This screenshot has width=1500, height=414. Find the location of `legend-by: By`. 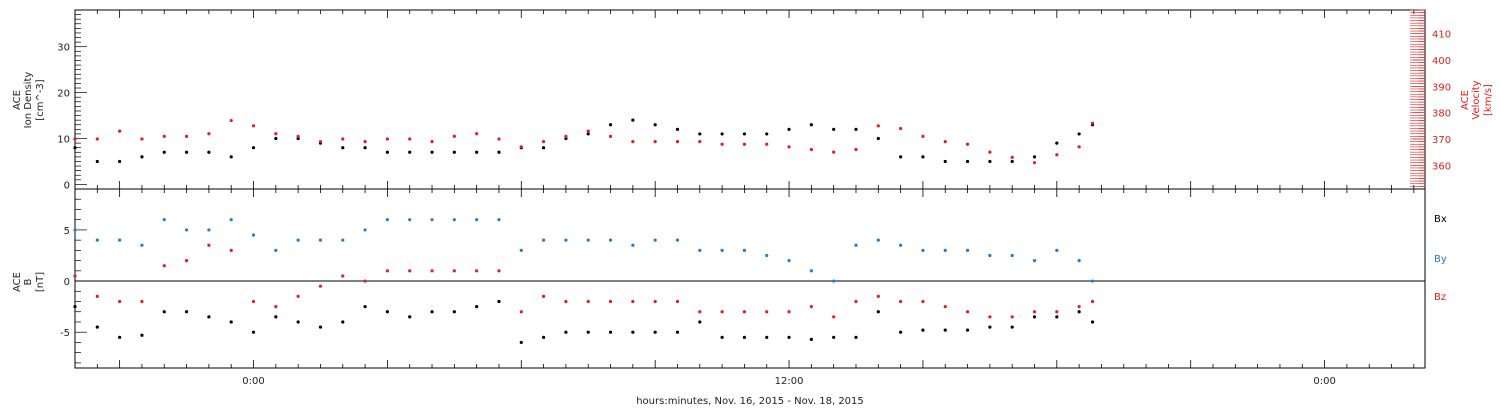

legend-by: By is located at coordinates (1440, 259).